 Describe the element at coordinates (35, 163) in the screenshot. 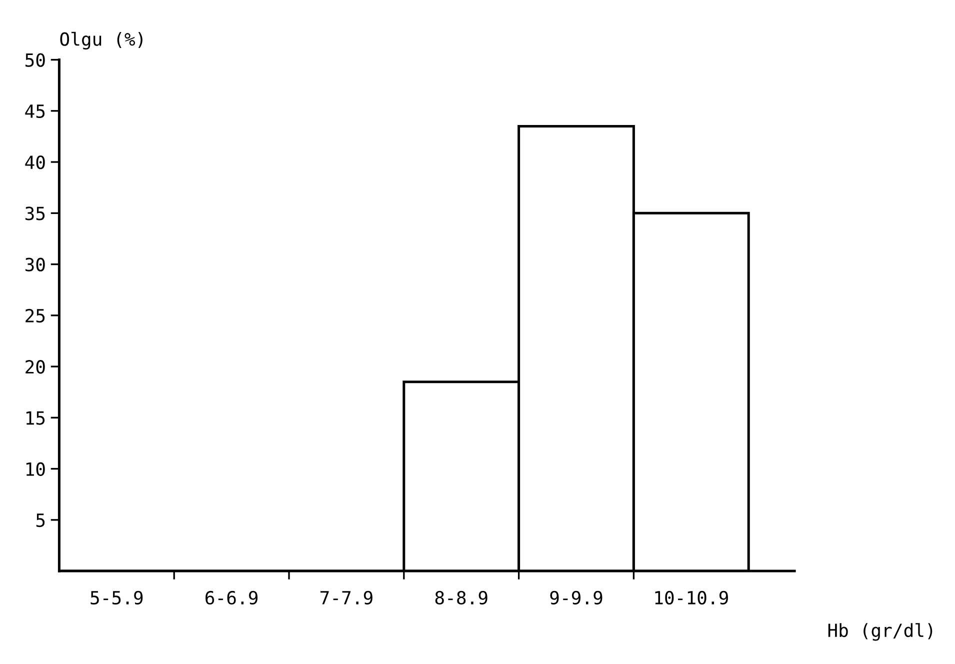

I see `y-tick-label: 40` at that location.